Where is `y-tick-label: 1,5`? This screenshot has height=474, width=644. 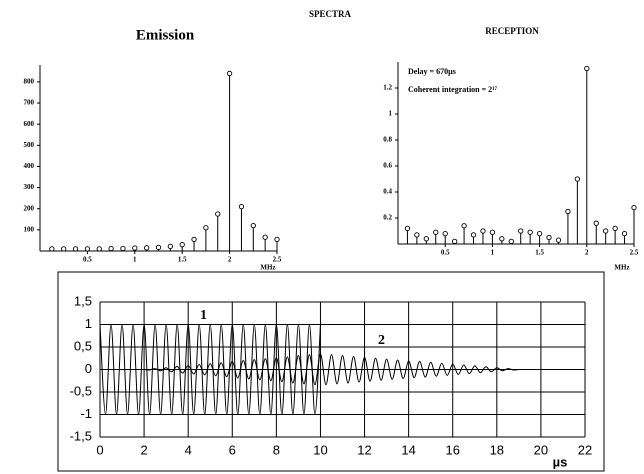
y-tick-label: 1,5 is located at coordinates (83, 300).